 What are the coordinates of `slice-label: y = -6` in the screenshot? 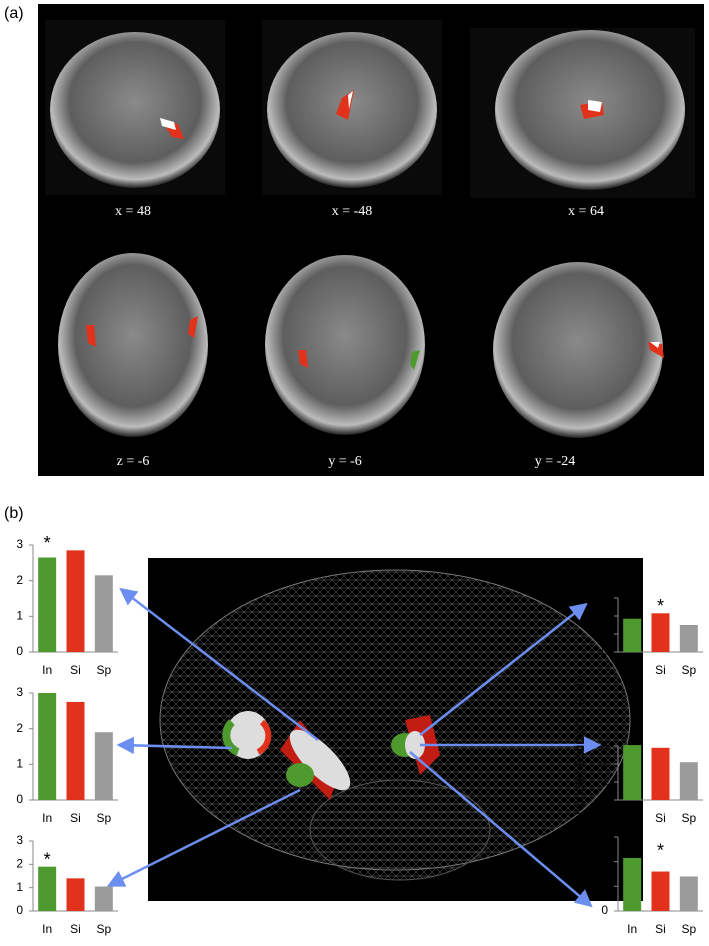 It's located at (345, 461).